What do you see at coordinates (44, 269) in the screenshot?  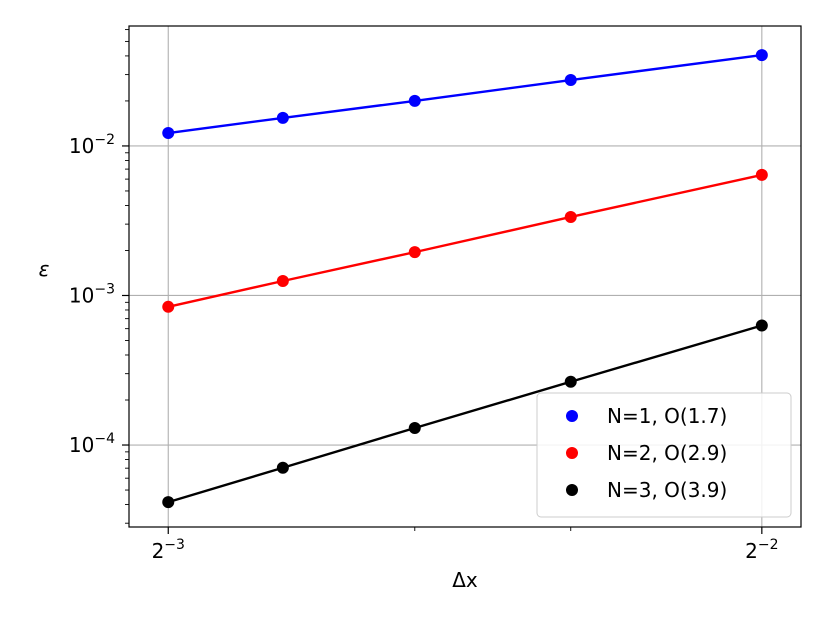 I see `y-axis-label: ε` at bounding box center [44, 269].